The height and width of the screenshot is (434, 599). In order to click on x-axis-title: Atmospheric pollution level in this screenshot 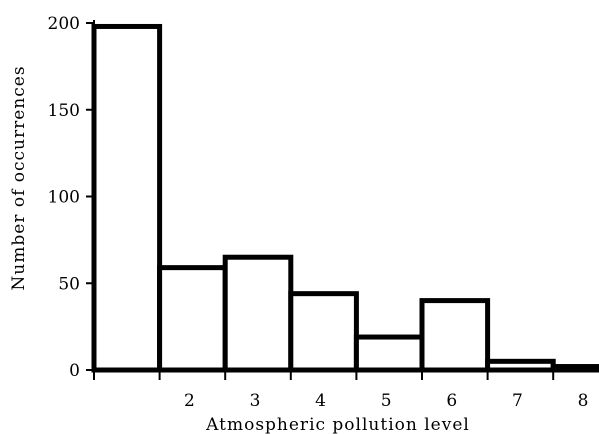, I will do `click(337, 424)`.